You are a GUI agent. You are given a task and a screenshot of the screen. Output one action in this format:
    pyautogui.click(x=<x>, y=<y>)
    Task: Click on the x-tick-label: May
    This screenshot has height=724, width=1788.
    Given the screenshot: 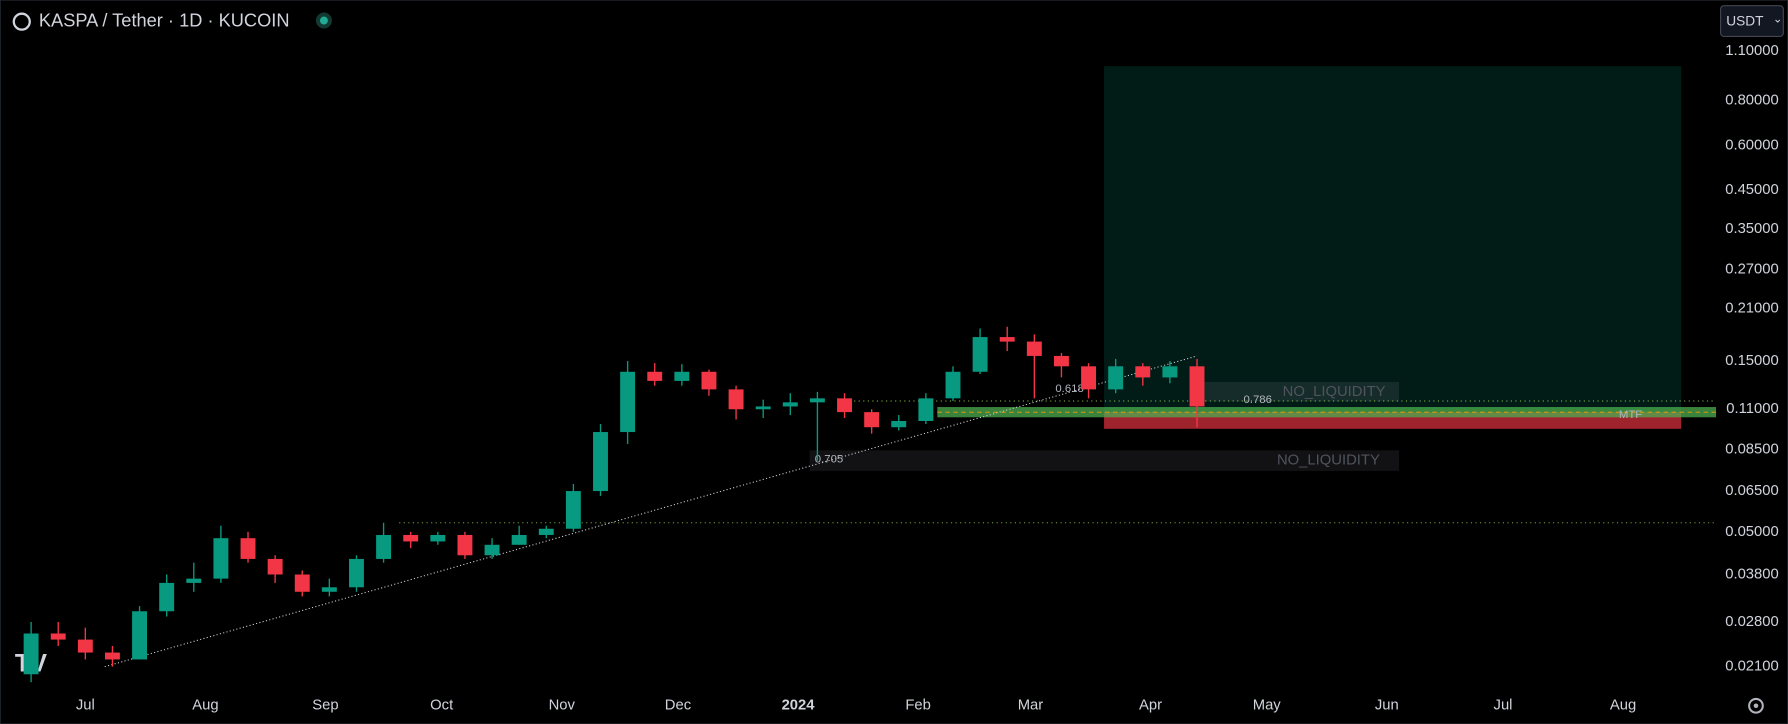 What is the action you would take?
    pyautogui.click(x=1267, y=706)
    